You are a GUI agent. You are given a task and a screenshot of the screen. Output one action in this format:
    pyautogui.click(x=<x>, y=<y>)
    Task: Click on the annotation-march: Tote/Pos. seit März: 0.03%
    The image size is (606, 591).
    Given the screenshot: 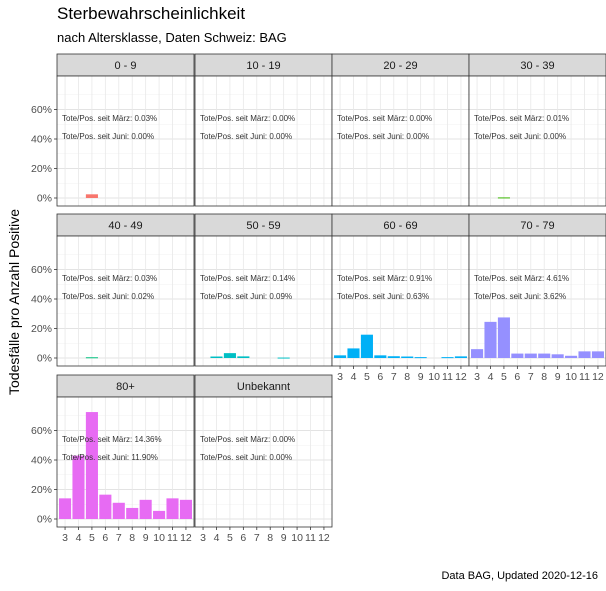 What is the action you would take?
    pyautogui.click(x=109, y=278)
    